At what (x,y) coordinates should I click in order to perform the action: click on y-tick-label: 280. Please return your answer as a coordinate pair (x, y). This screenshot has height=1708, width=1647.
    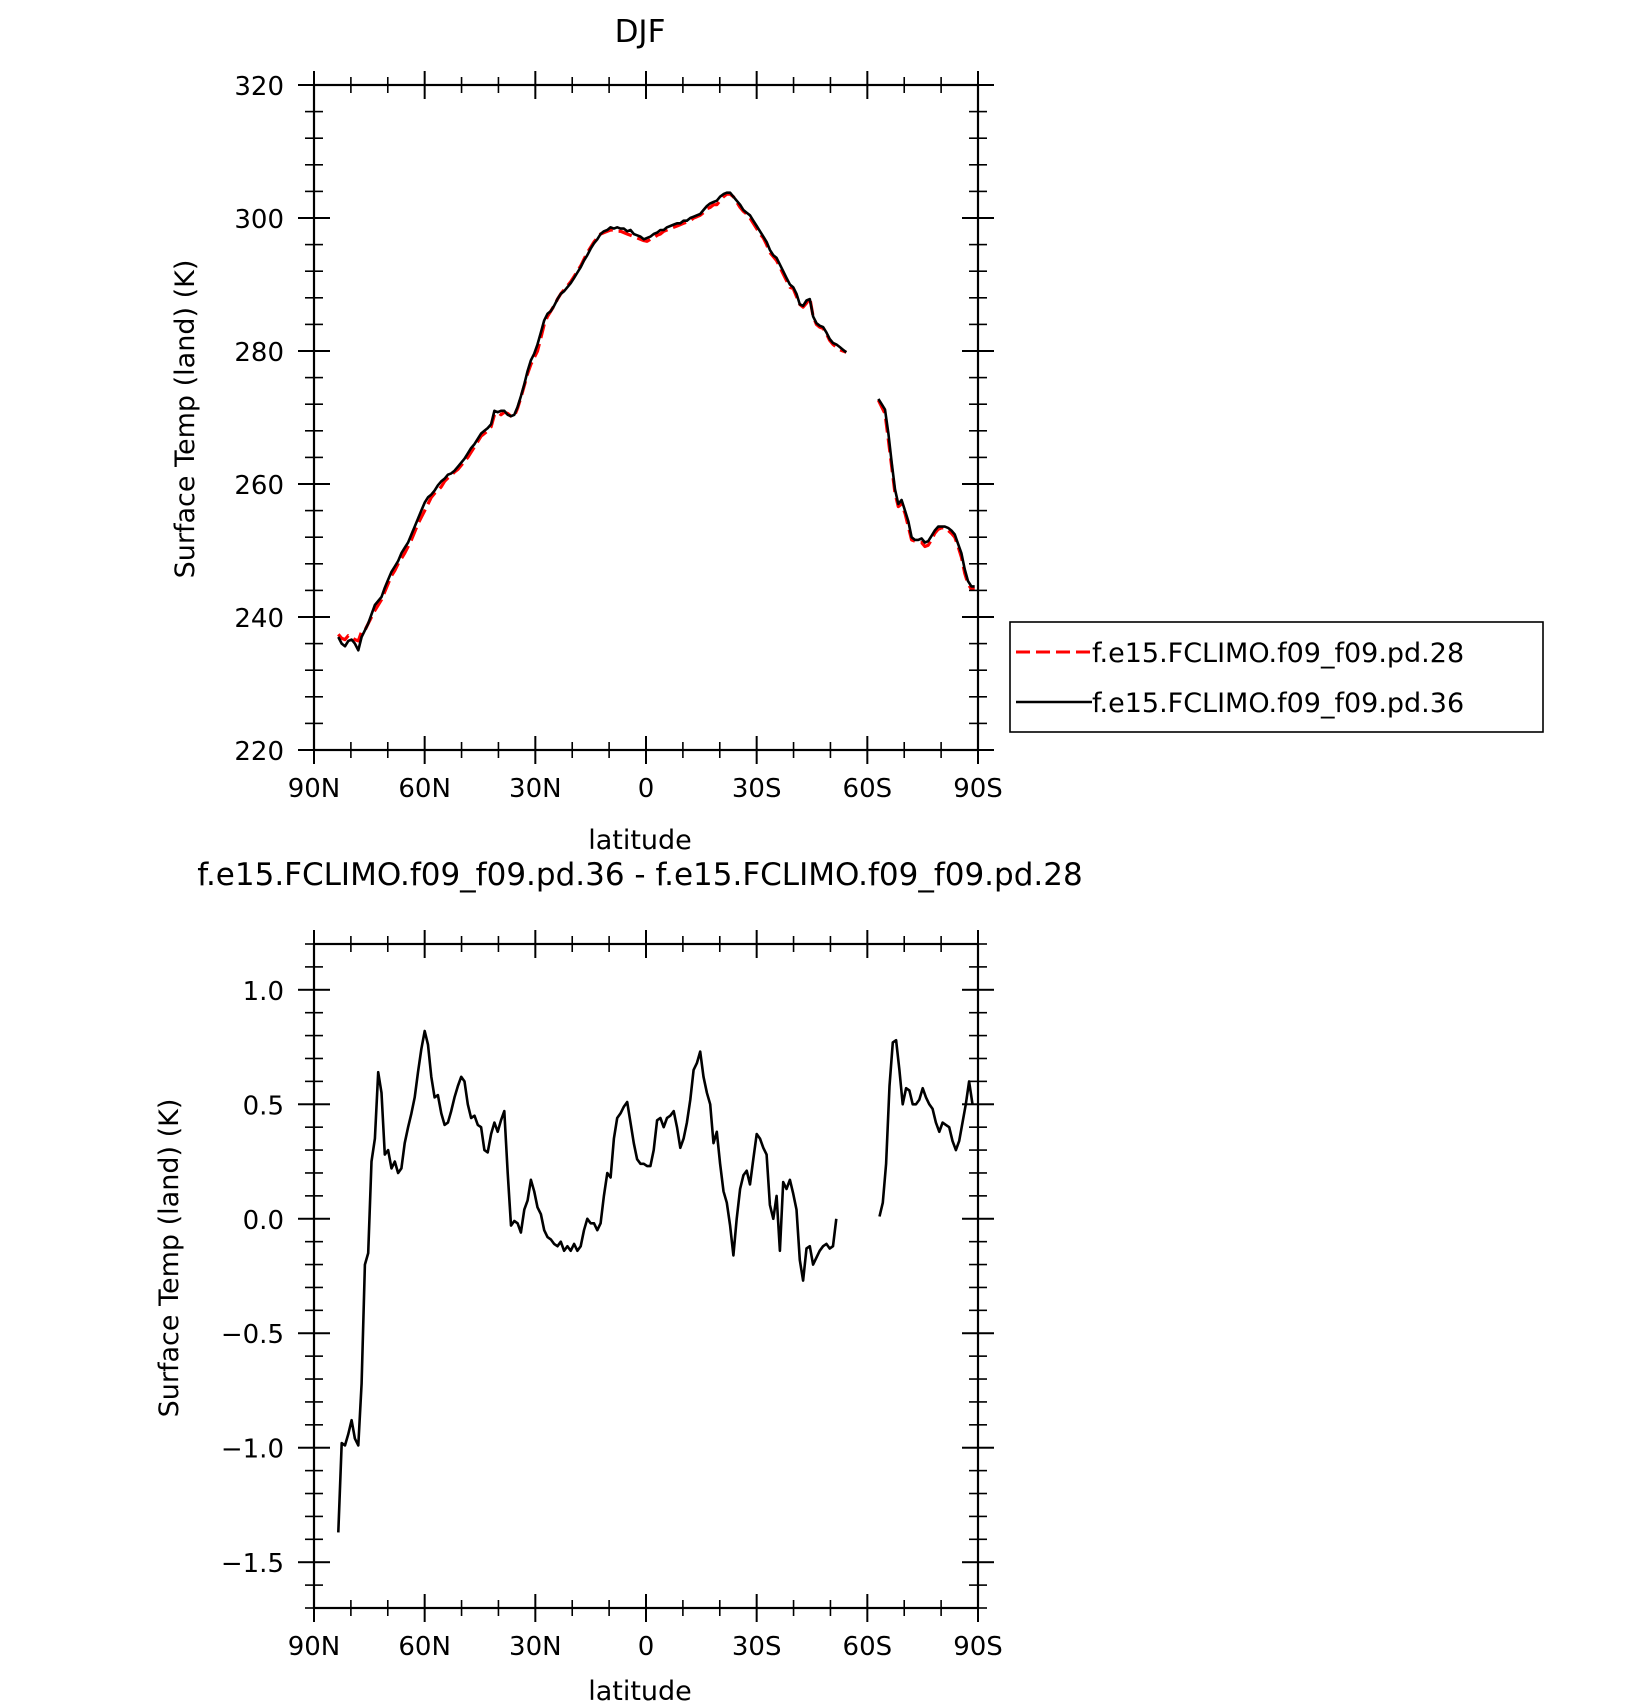
    Looking at the image, I should click on (259, 353).